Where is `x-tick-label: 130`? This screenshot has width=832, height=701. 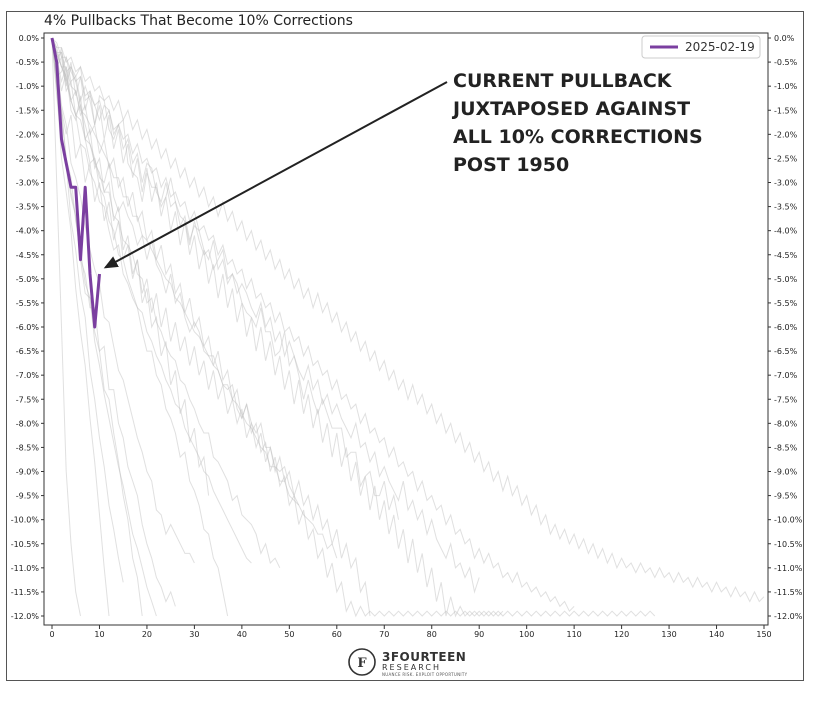 x-tick-label: 130 is located at coordinates (668, 634).